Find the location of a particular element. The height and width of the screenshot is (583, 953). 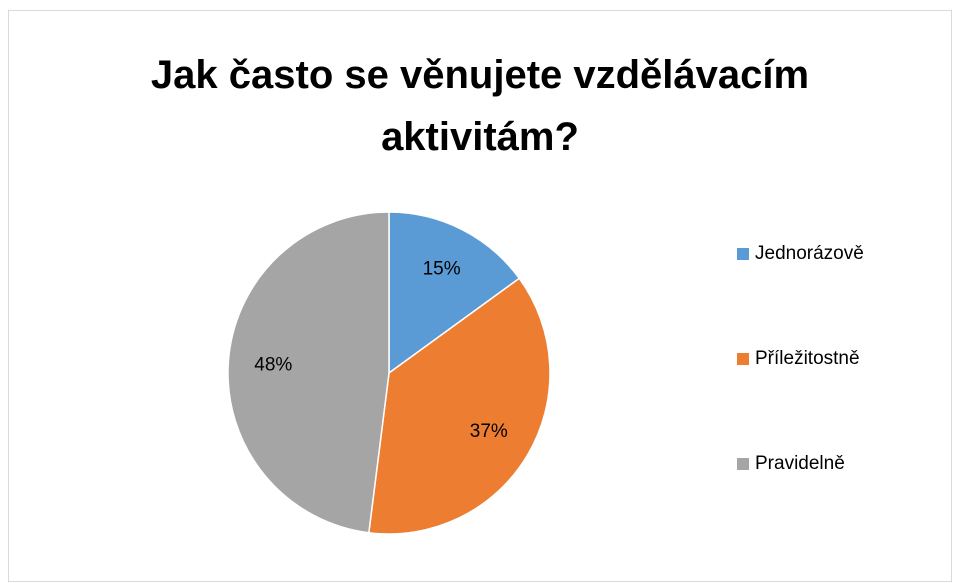

data-label: 37% is located at coordinates (489, 431).